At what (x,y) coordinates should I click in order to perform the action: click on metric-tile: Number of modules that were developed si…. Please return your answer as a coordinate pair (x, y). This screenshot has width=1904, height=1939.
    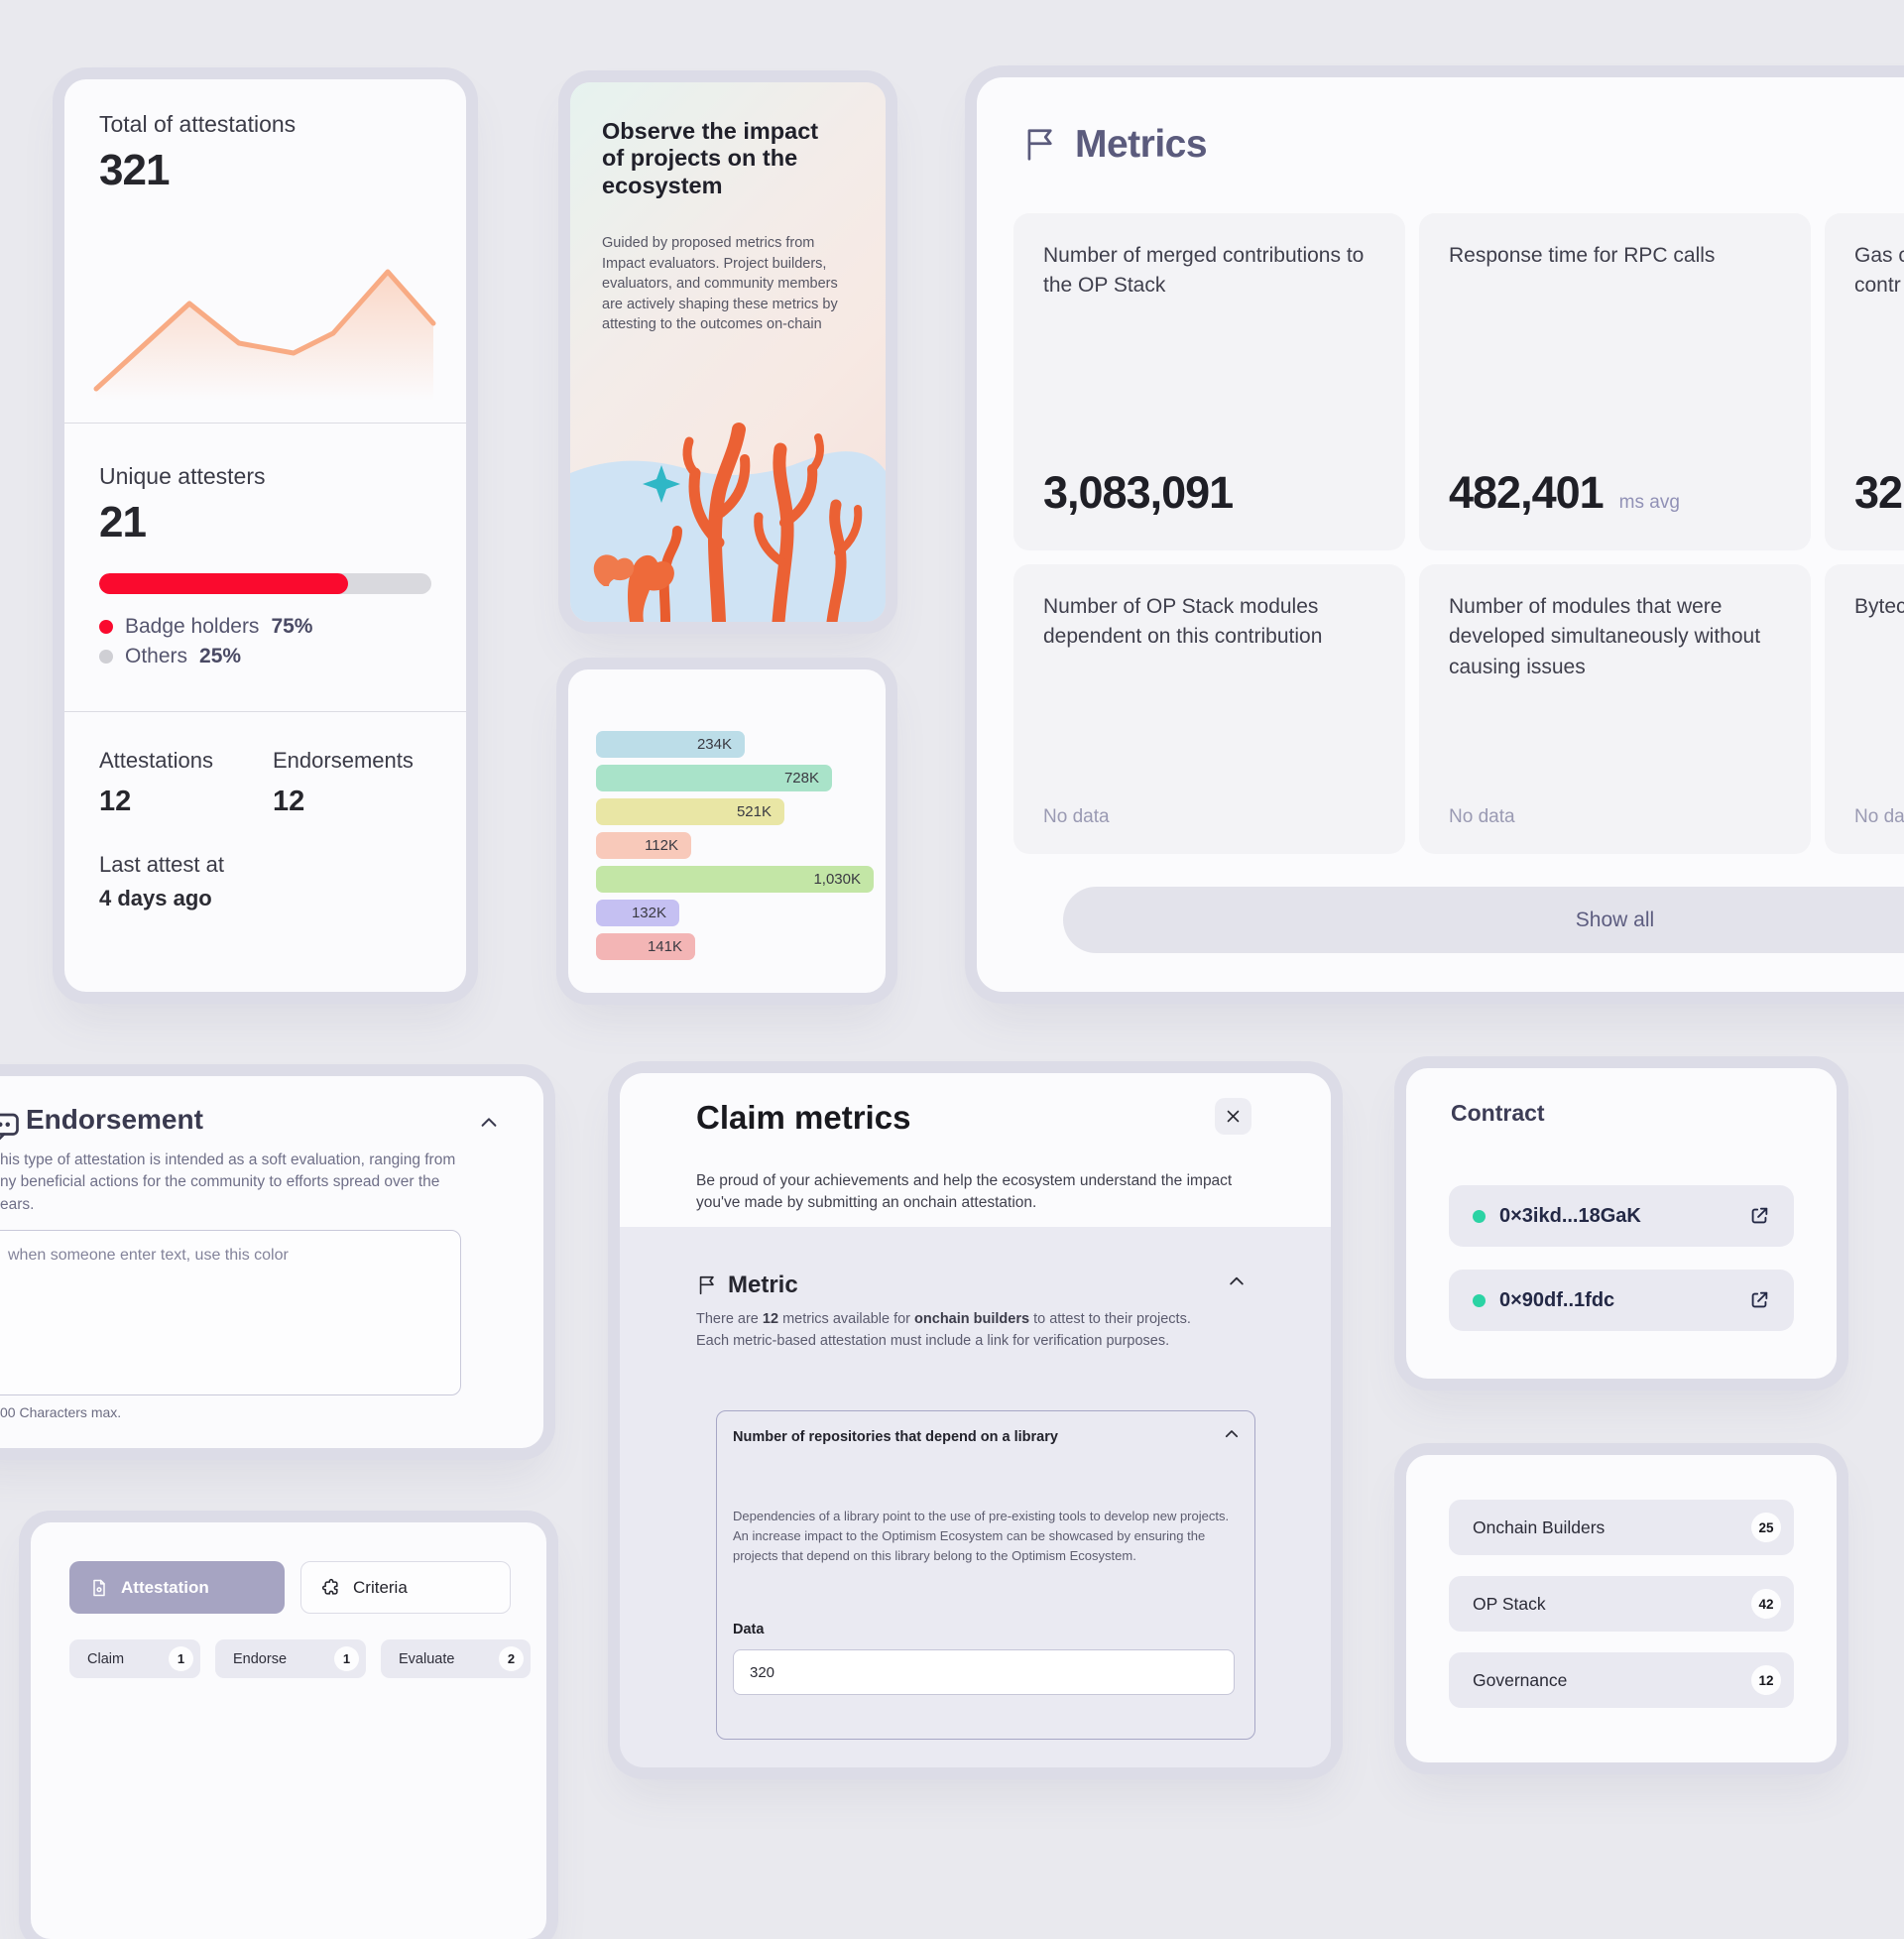
    Looking at the image, I should click on (1615, 709).